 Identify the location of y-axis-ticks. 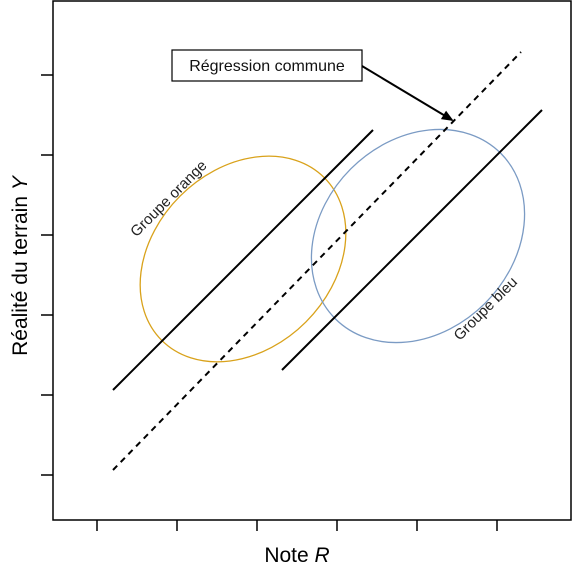
(47, 275).